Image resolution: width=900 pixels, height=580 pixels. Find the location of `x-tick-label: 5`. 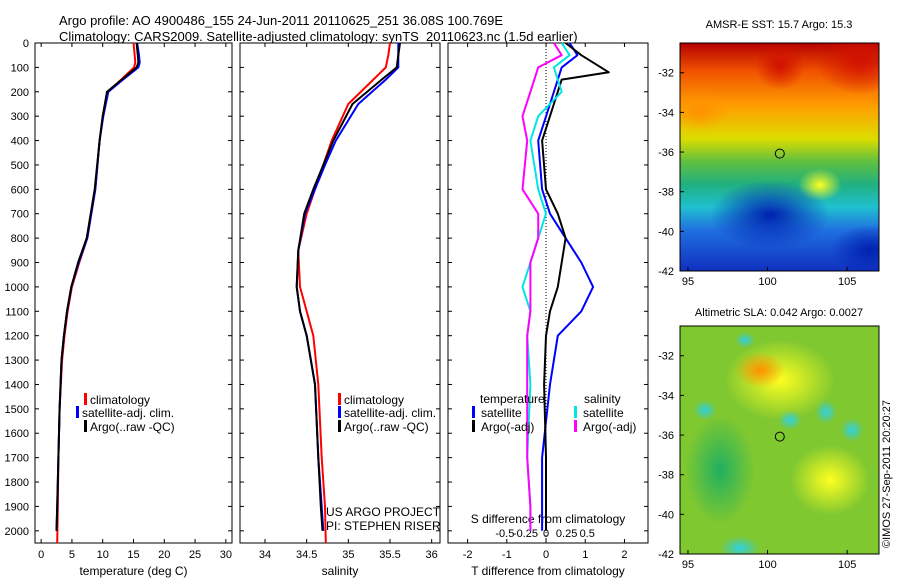

x-tick-label: 5 is located at coordinates (72, 555).